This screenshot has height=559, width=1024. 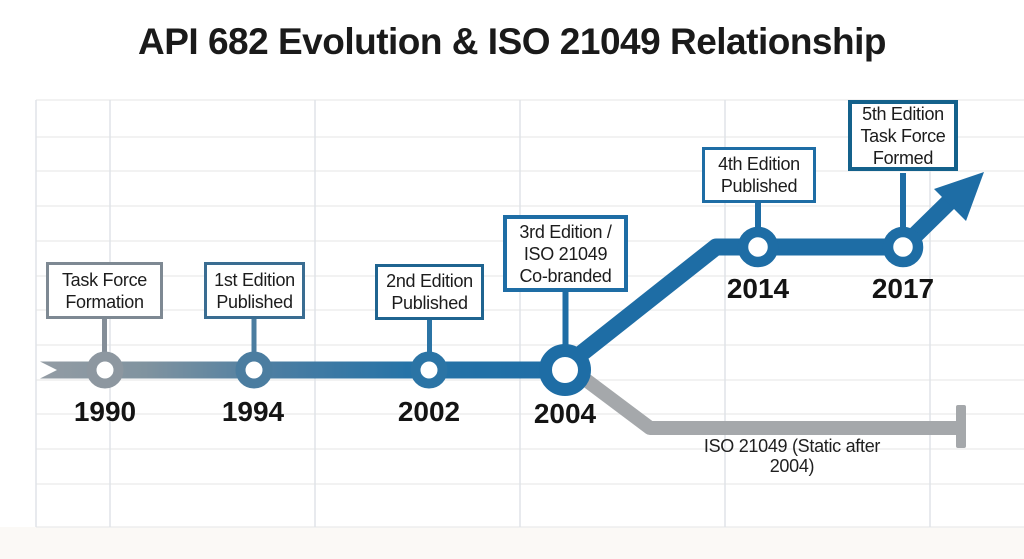 What do you see at coordinates (429, 281) in the screenshot?
I see `milestone-label-line: 2nd Edition` at bounding box center [429, 281].